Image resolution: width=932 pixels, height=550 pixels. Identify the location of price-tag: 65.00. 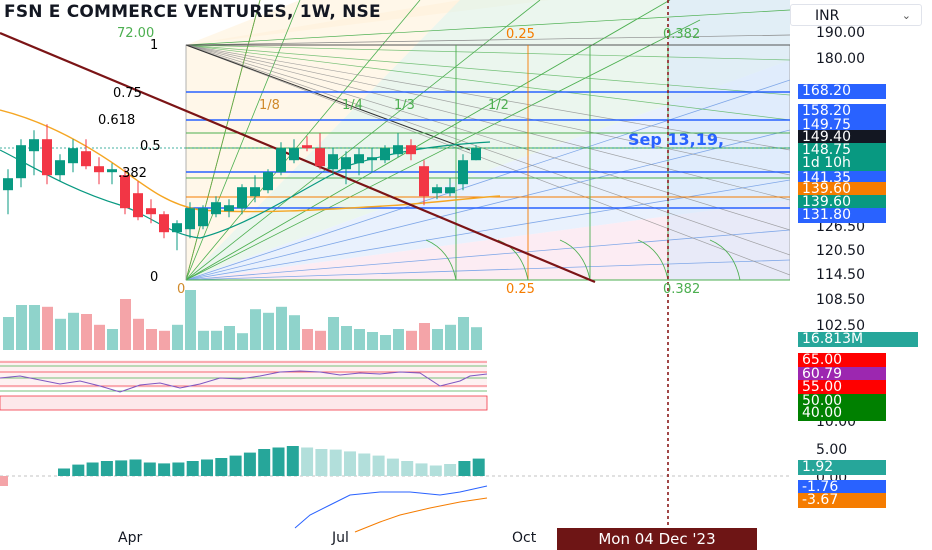
(842, 360).